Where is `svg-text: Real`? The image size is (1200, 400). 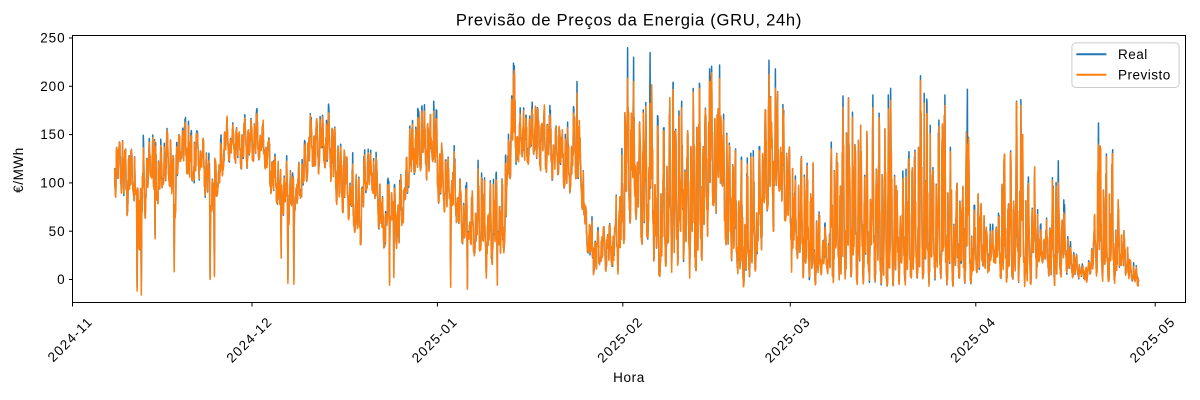 svg-text: Real is located at coordinates (1133, 54).